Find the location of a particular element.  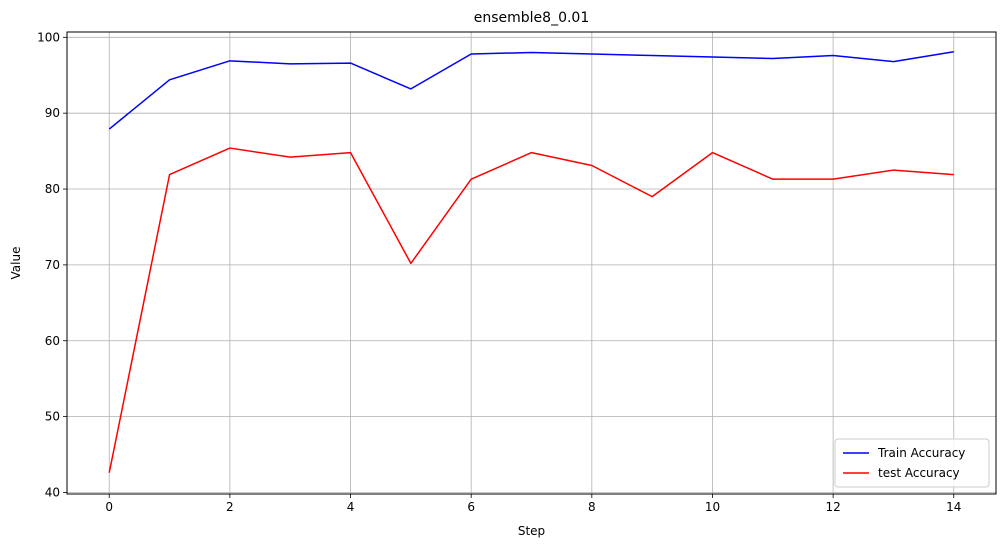

legend-box is located at coordinates (912, 463).